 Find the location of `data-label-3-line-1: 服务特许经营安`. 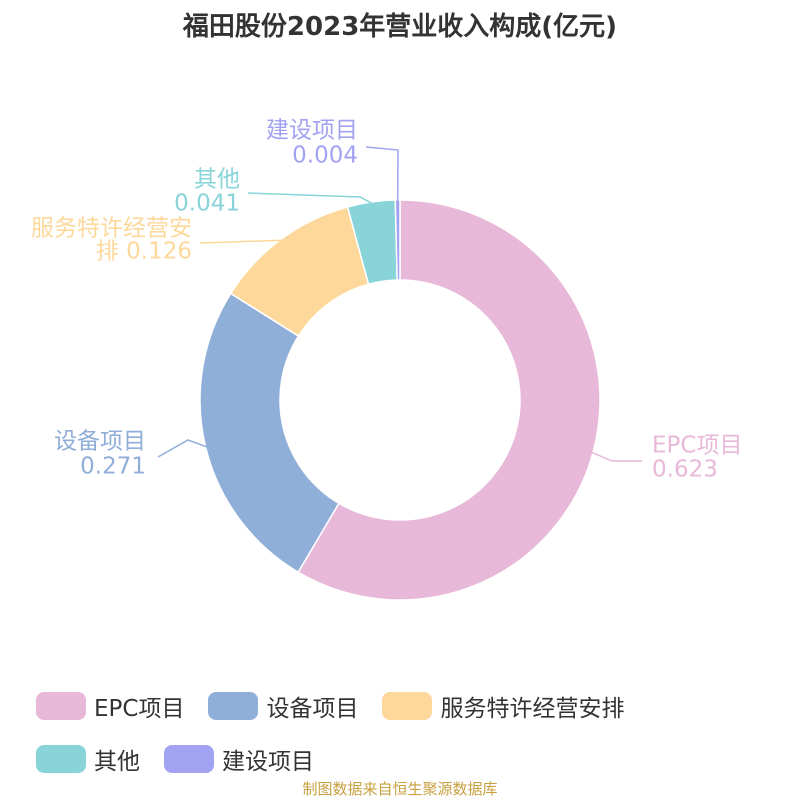

data-label-3-line-1: 服务特许经营安 is located at coordinates (111, 229).